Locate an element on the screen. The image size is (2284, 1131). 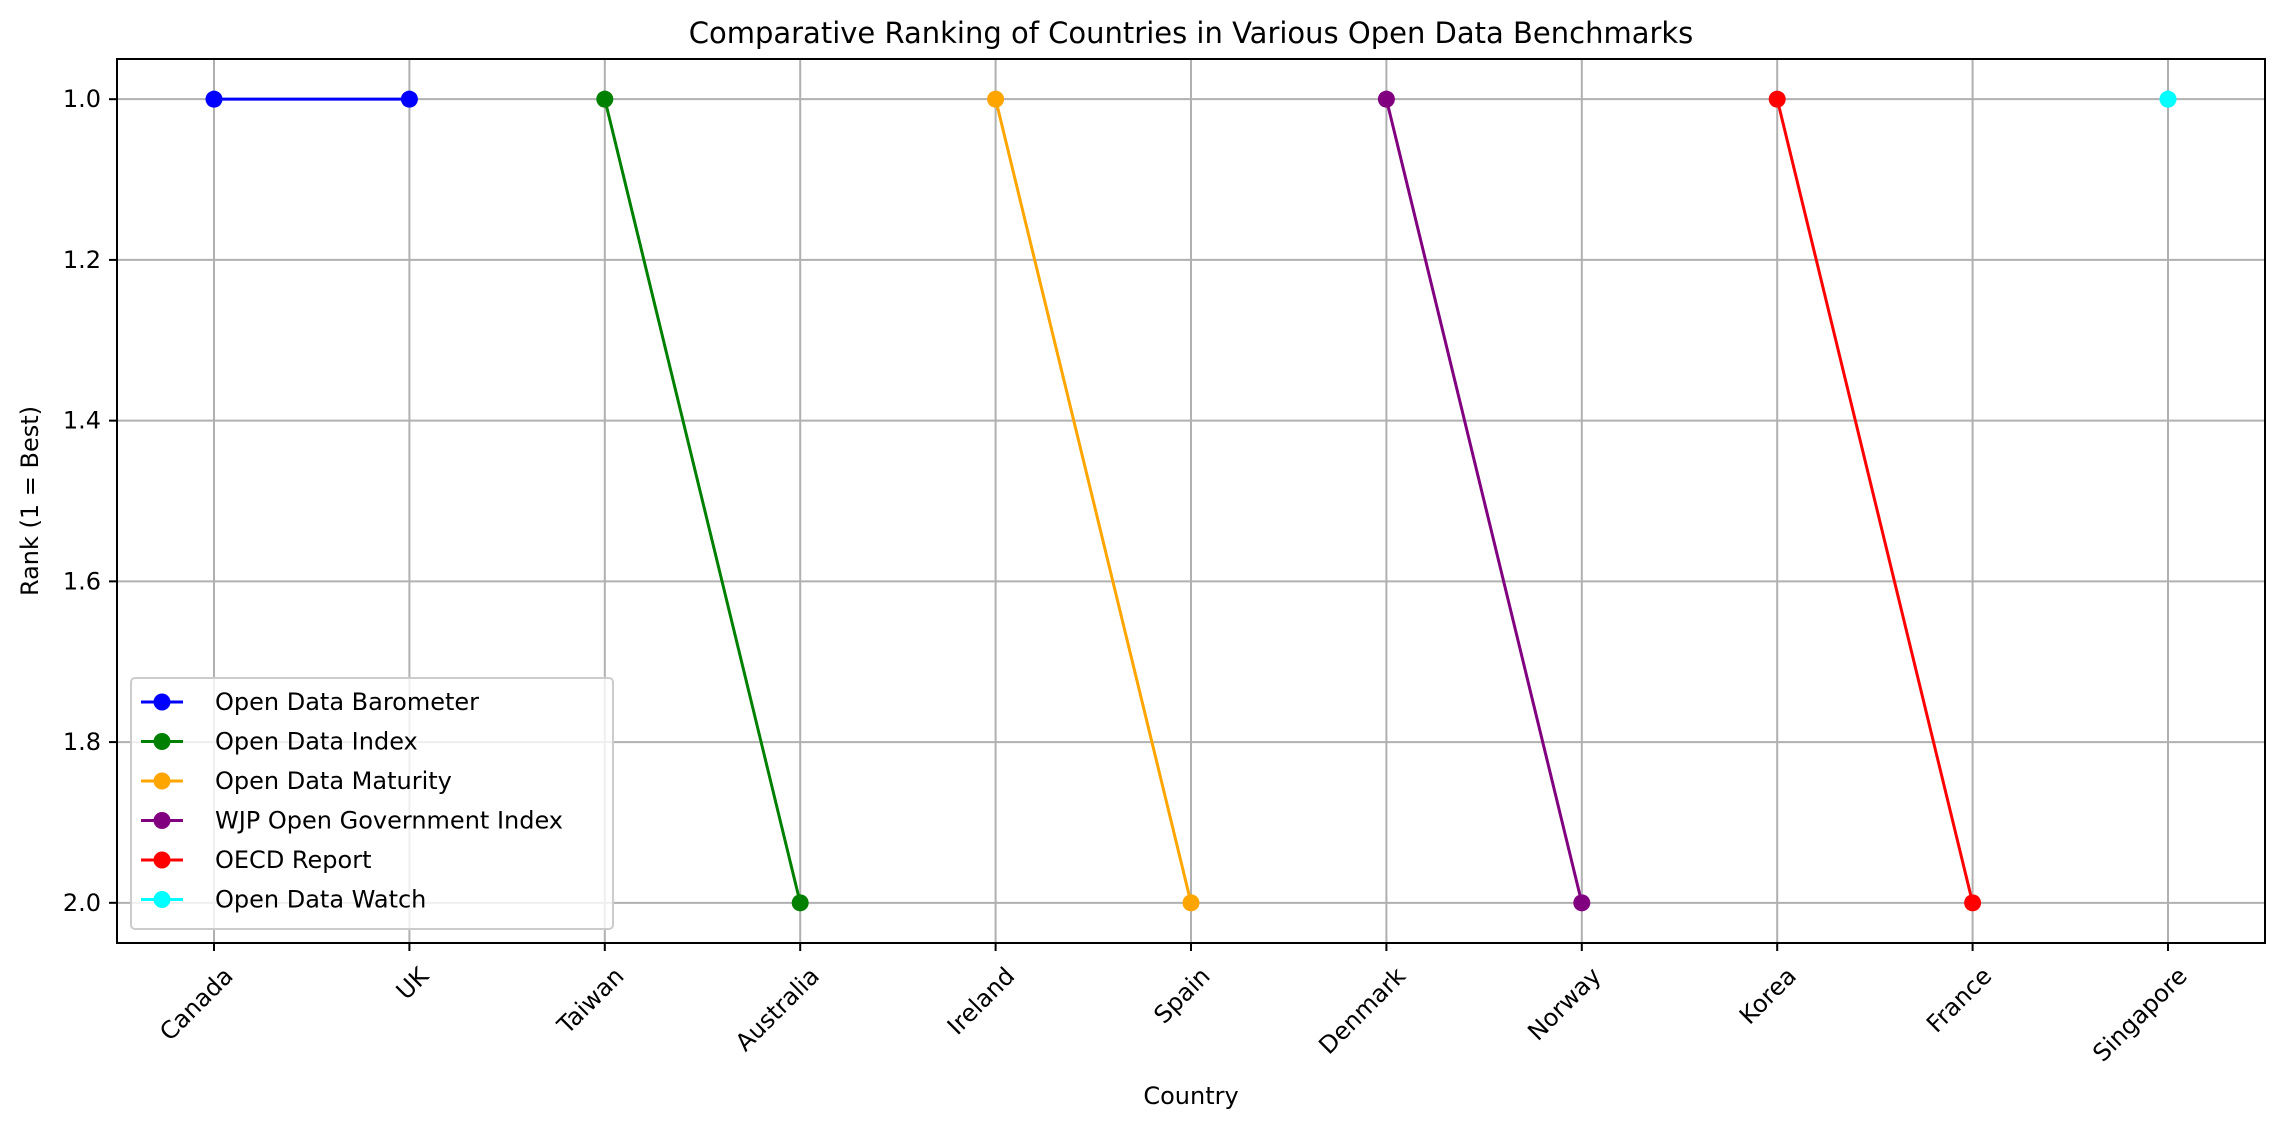
y-tick-label: 1.4 is located at coordinates (82, 421).